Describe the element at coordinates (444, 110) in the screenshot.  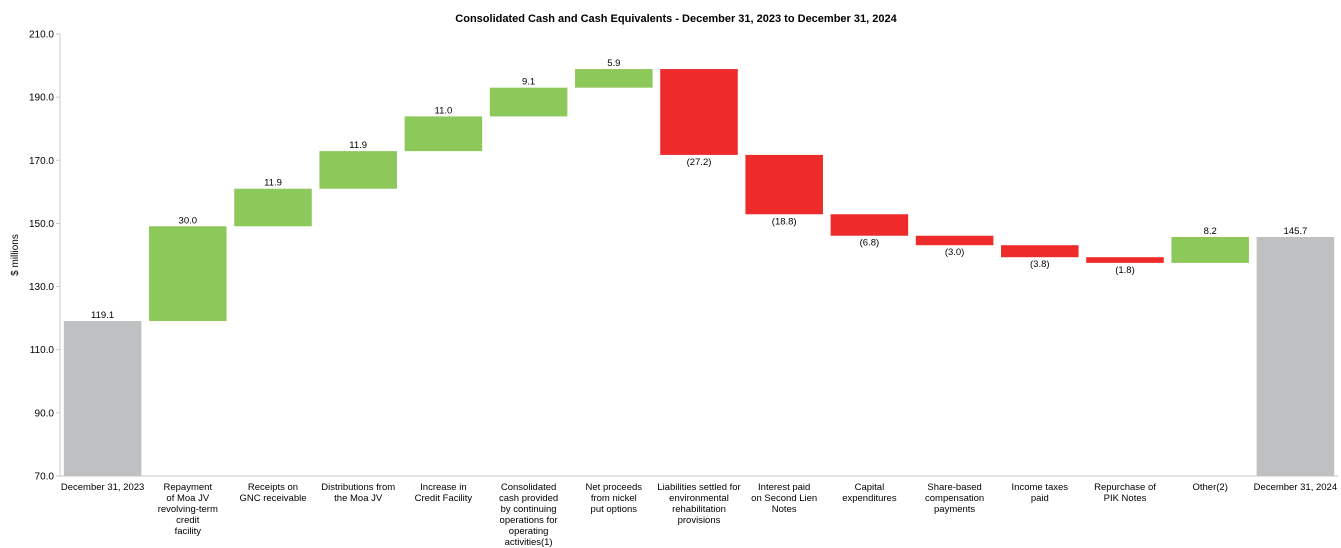
I see `bar-value-label: 11.0` at that location.